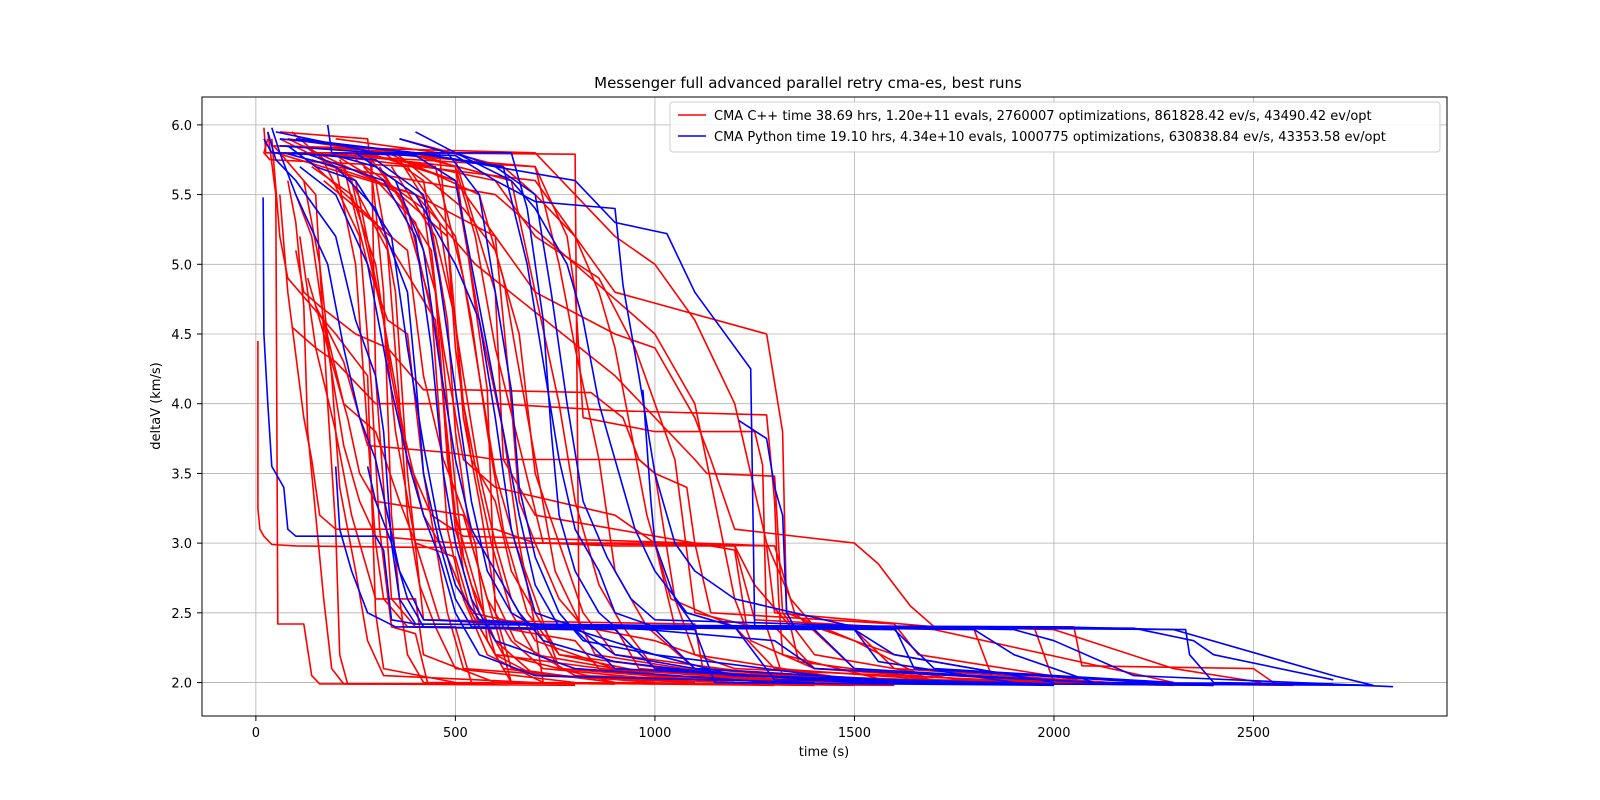  Describe the element at coordinates (181, 405) in the screenshot. I see `y-tick-label: 4.0` at that location.